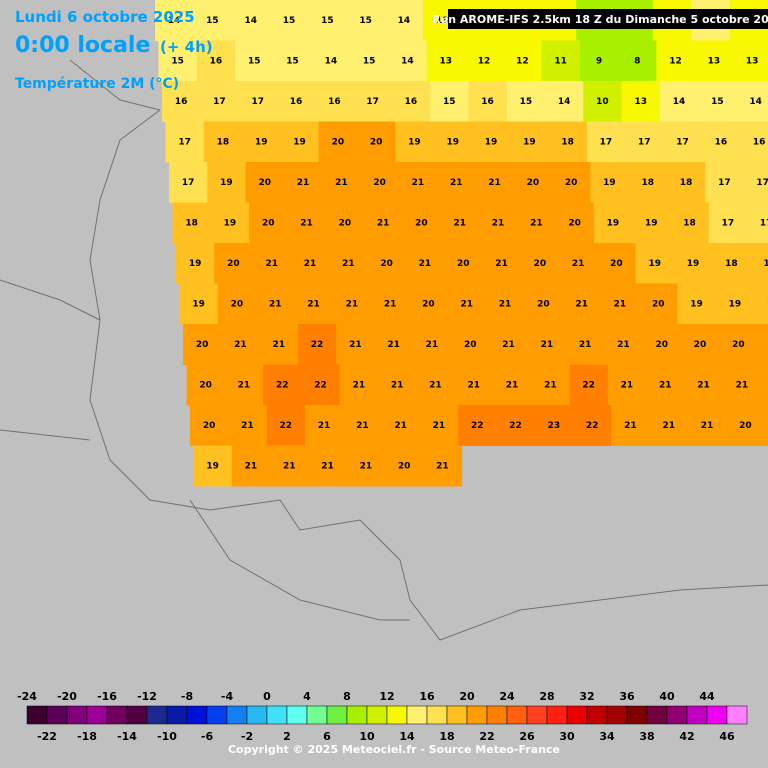  What do you see at coordinates (637, 61) in the screenshot?
I see `cell-value: 8` at bounding box center [637, 61].